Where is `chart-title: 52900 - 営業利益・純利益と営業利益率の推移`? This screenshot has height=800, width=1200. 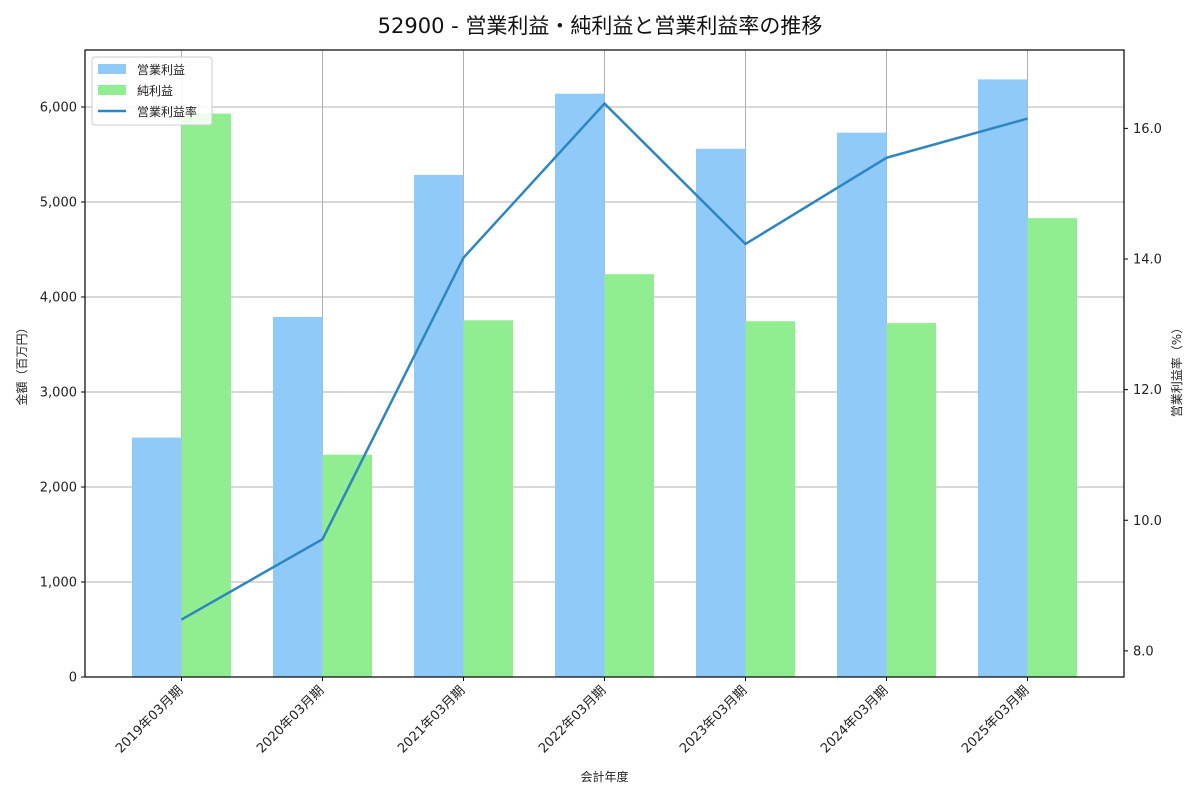 chart-title: 52900 - 営業利益・純利益と営業利益率の推移 is located at coordinates (600, 26).